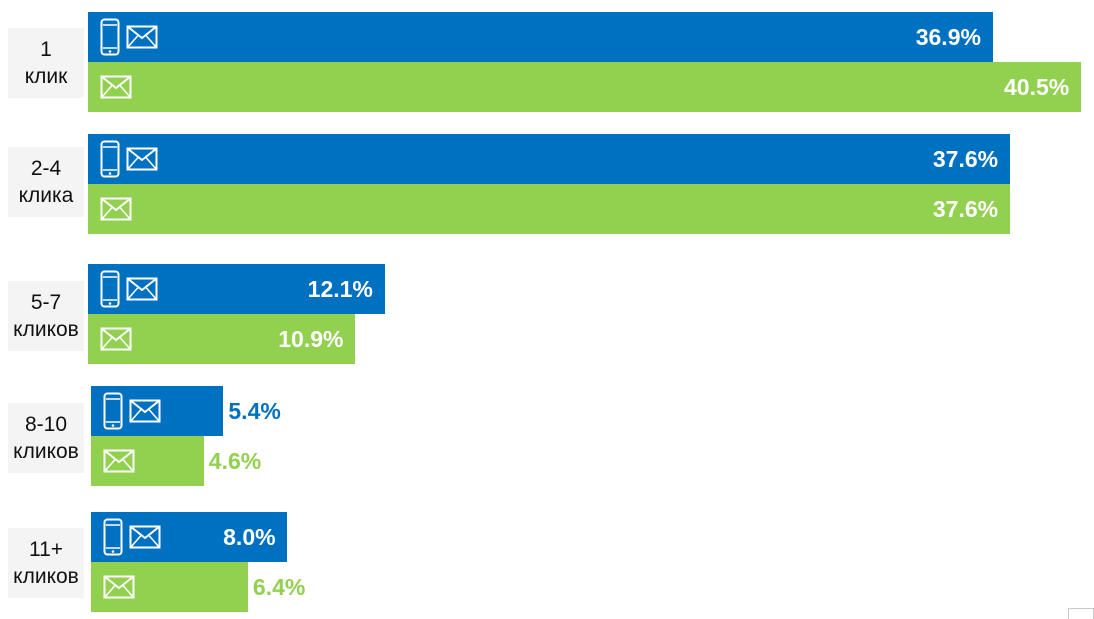 This screenshot has height=619, width=1094. Describe the element at coordinates (46, 563) in the screenshot. I see `category-label: 11+ кликов` at that location.